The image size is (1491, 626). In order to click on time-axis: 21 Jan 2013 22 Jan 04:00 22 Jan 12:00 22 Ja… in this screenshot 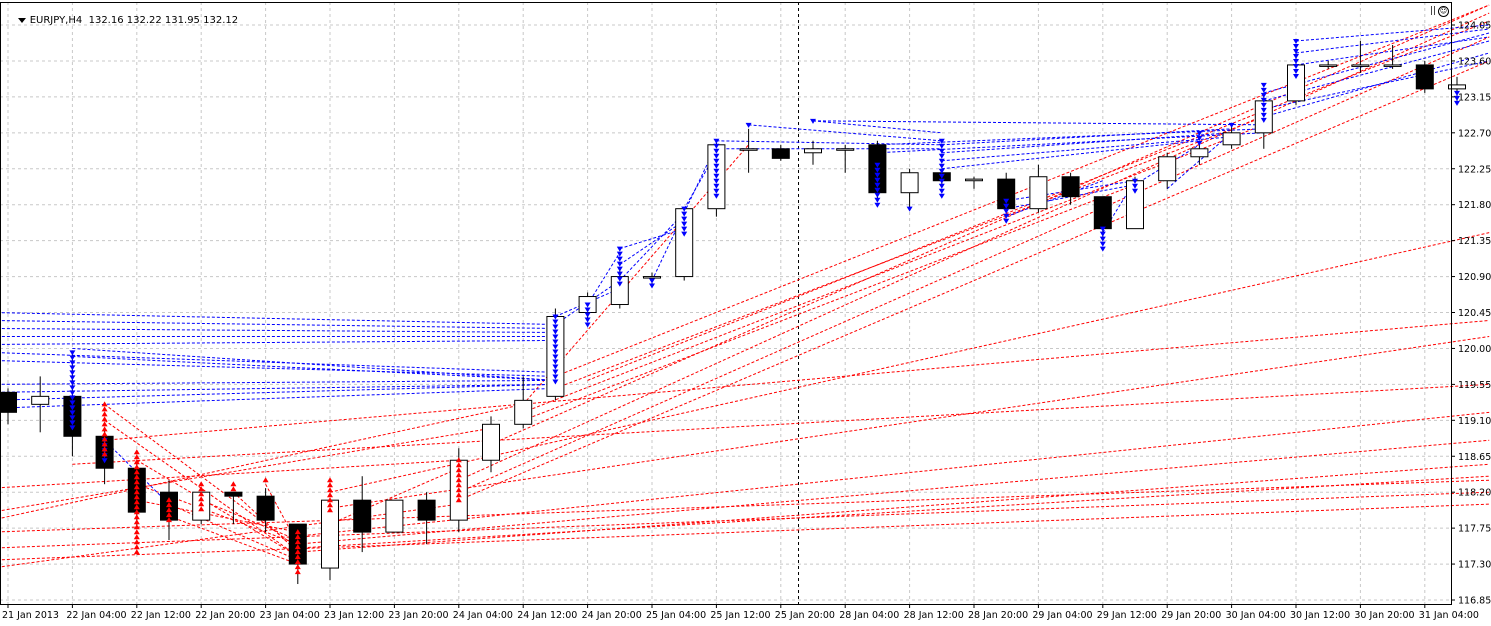, I will do `click(740, 612)`.